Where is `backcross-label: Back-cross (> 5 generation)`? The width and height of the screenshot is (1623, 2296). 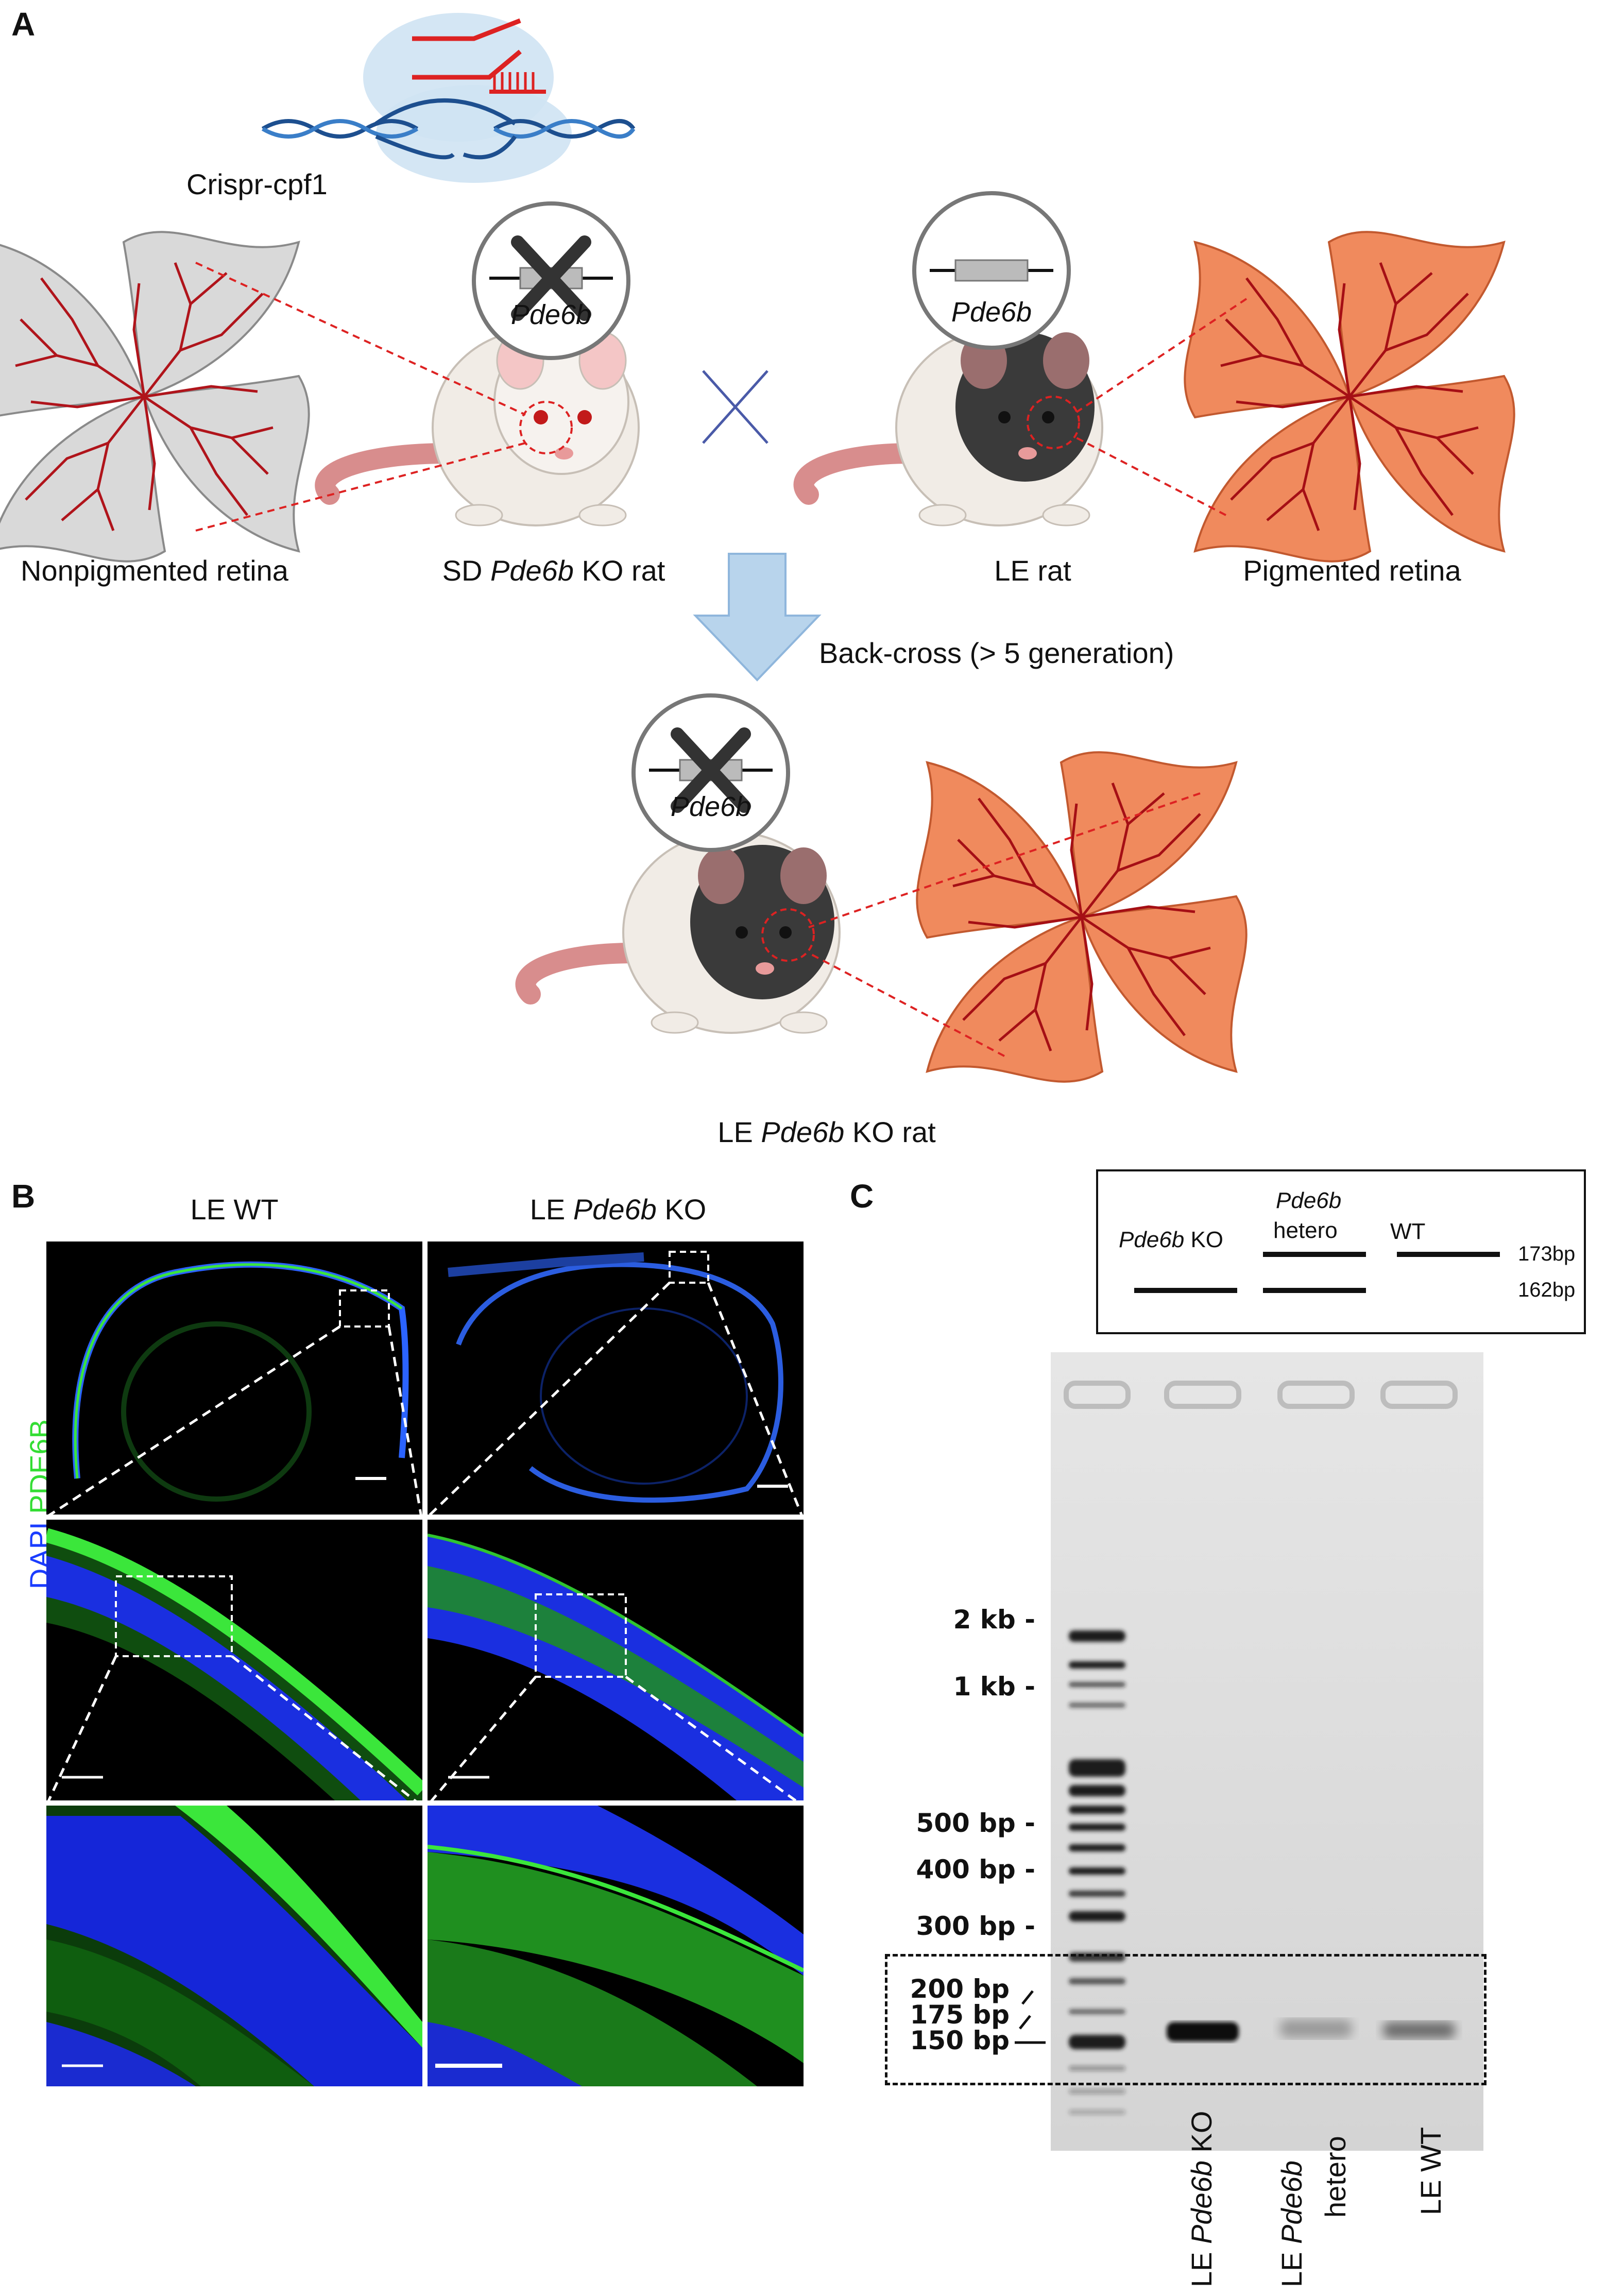 backcross-label: Back-cross (> 5 generation) is located at coordinates (996, 653).